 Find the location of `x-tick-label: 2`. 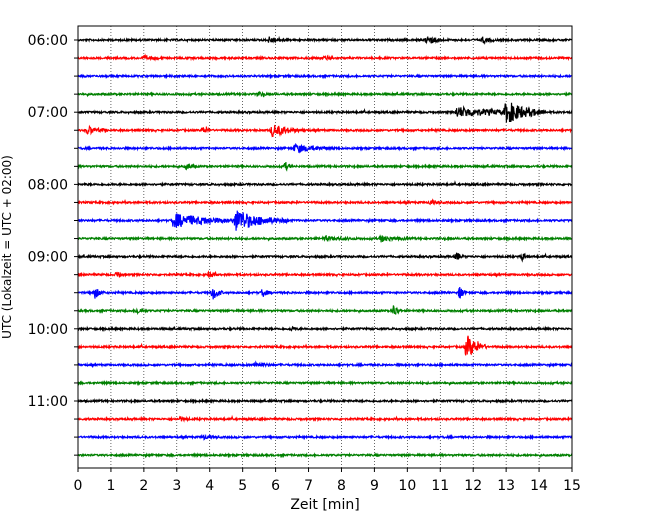

x-tick-label: 2 is located at coordinates (143, 486).